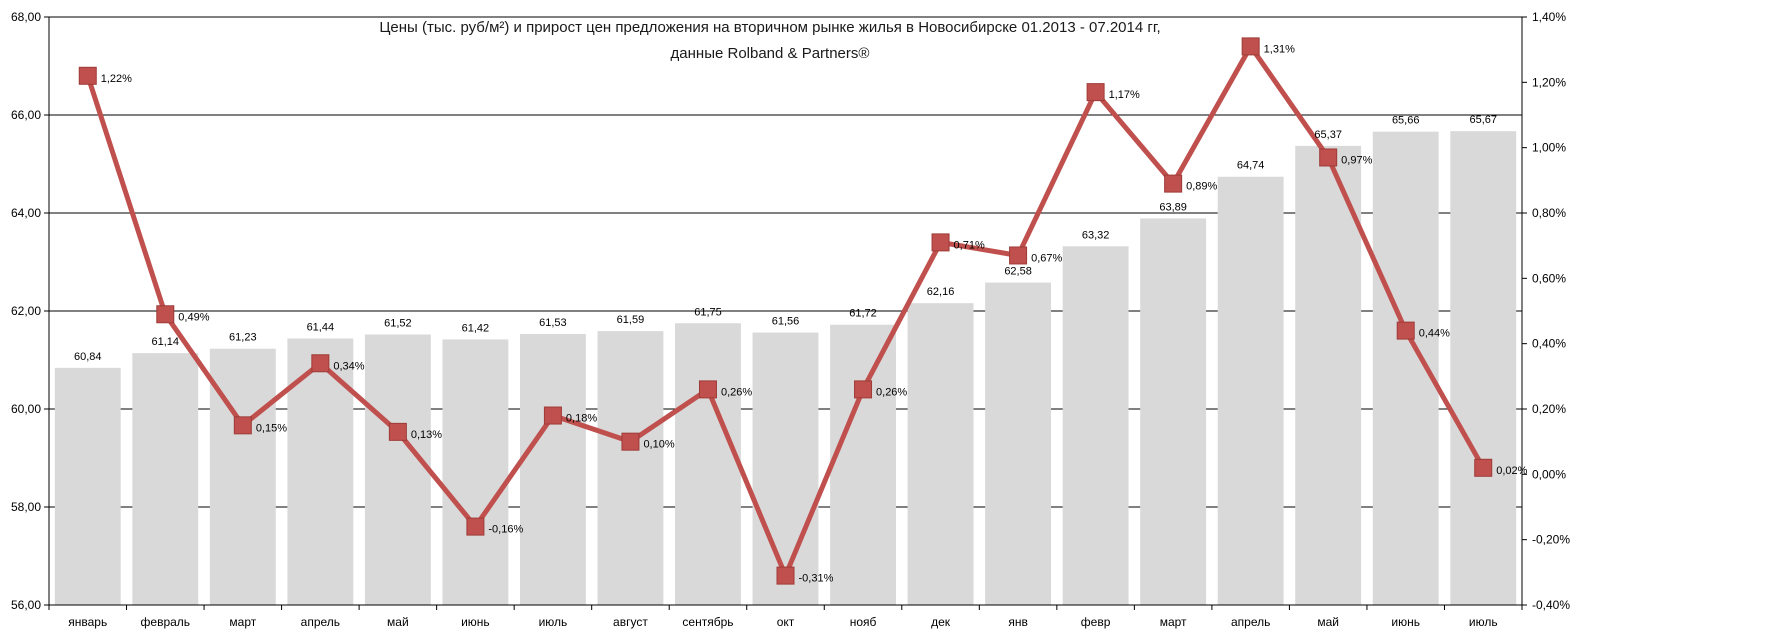 This screenshot has width=1769, height=638. I want to click on growth-value-label: -0,31%, so click(816, 579).